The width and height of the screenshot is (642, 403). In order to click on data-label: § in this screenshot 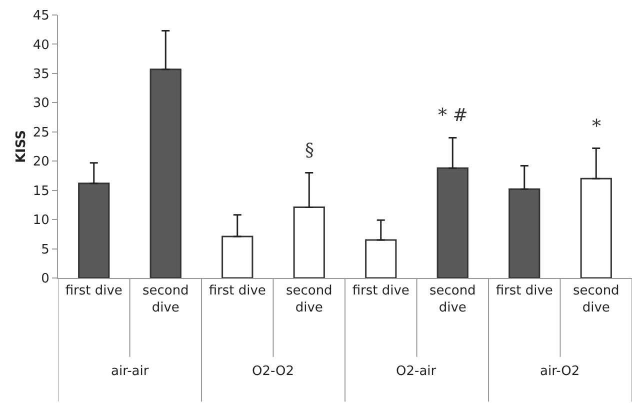, I will do `click(309, 150)`.